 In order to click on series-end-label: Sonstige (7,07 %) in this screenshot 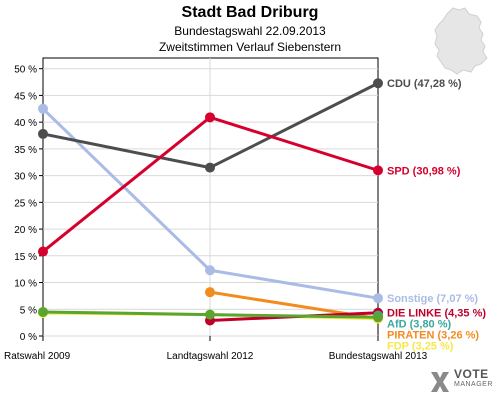, I will do `click(432, 299)`.